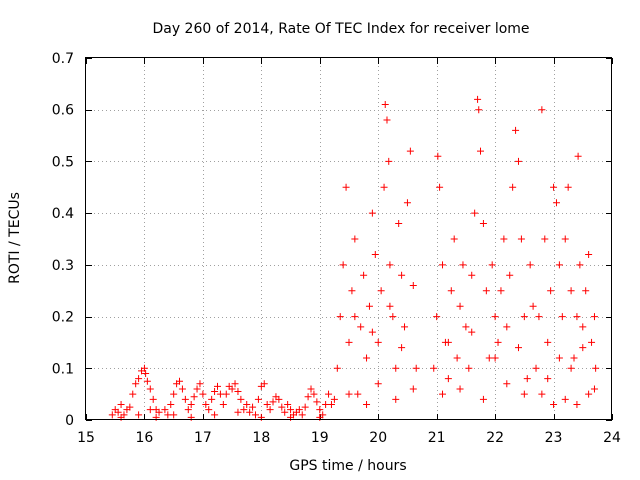  I want to click on x-tick-label: 24, so click(612, 438).